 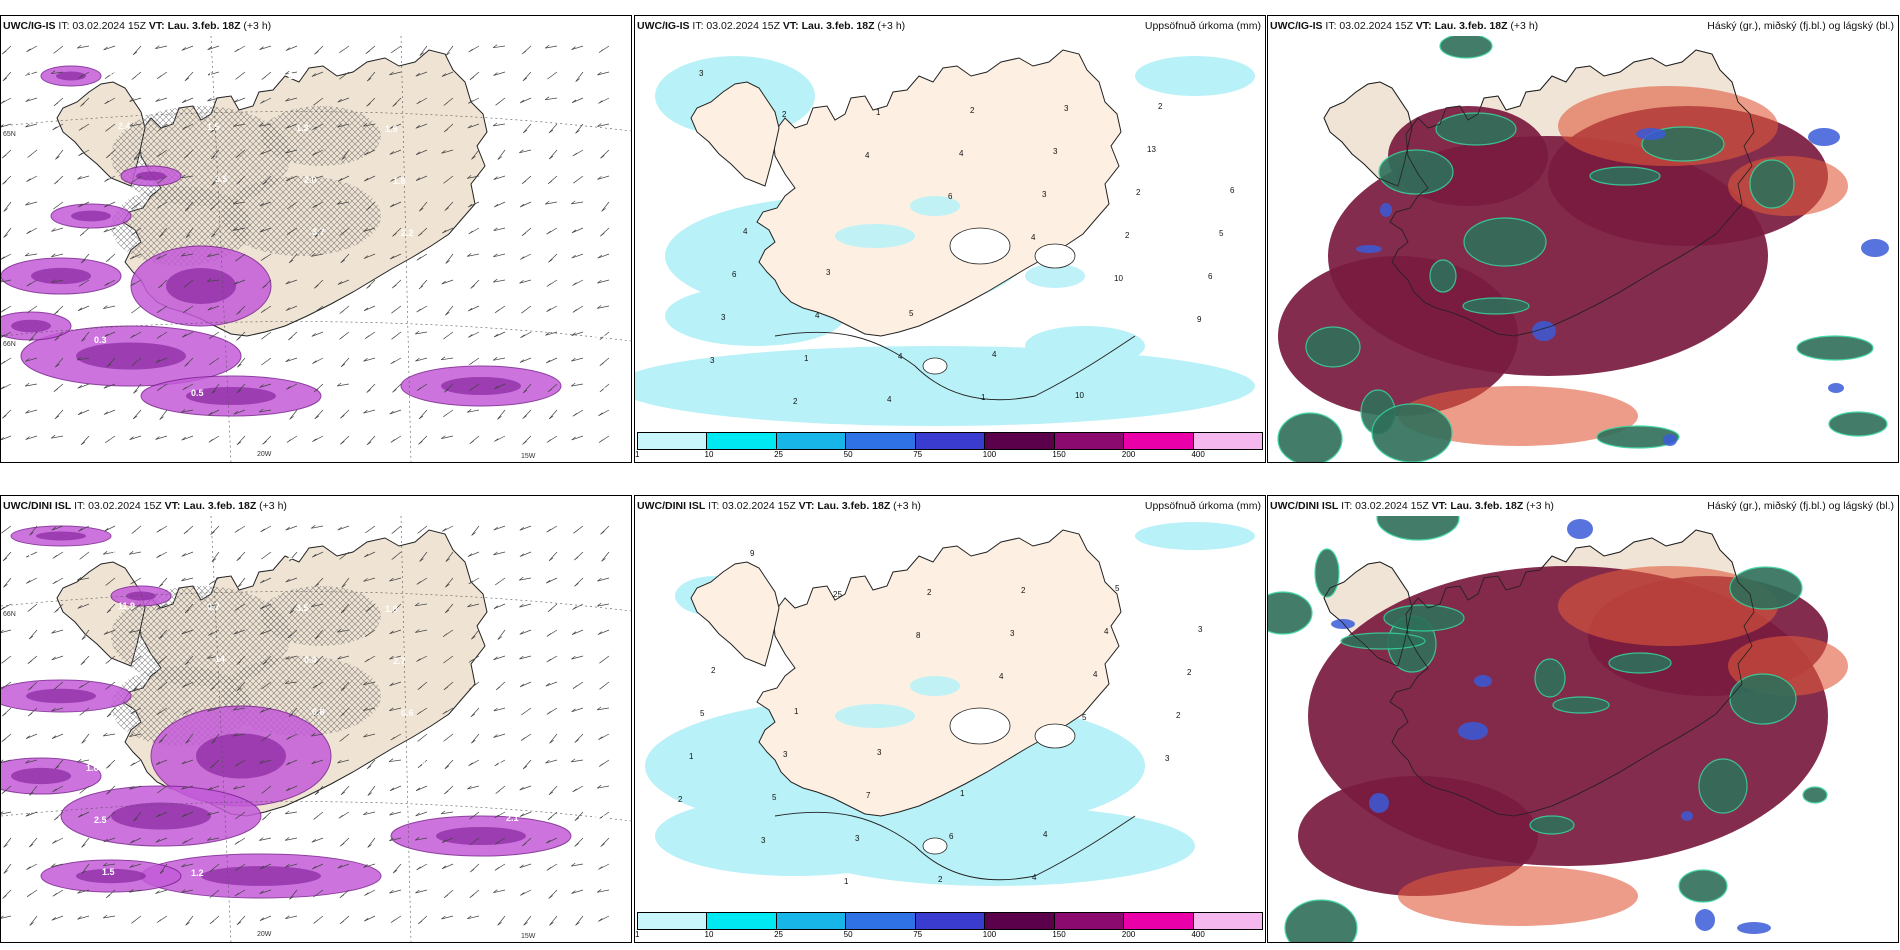 I want to click on wind-value-label: 0.7, so click(x=213, y=607).